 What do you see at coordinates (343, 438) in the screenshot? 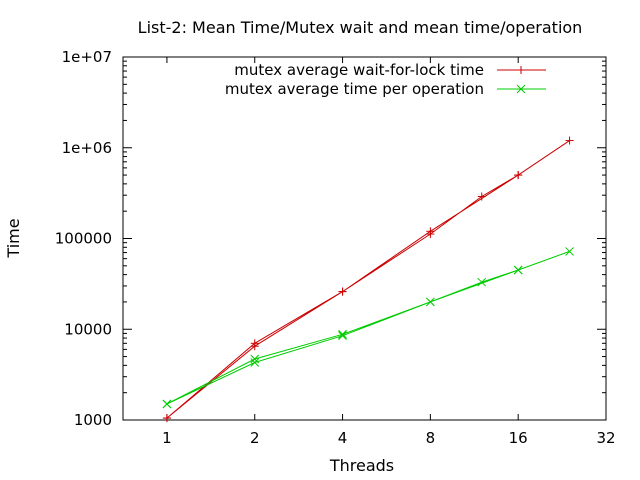
I see `x-tick-label: 4` at bounding box center [343, 438].